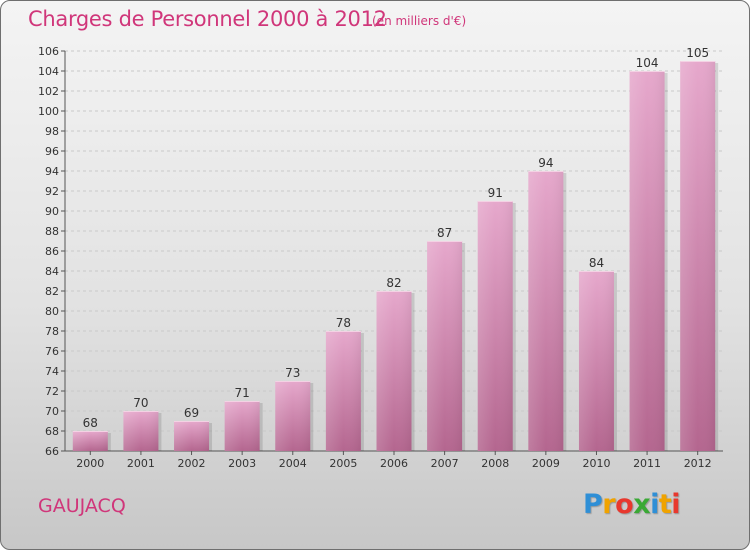  What do you see at coordinates (242, 463) in the screenshot?
I see `x-tick-label: 2003` at bounding box center [242, 463].